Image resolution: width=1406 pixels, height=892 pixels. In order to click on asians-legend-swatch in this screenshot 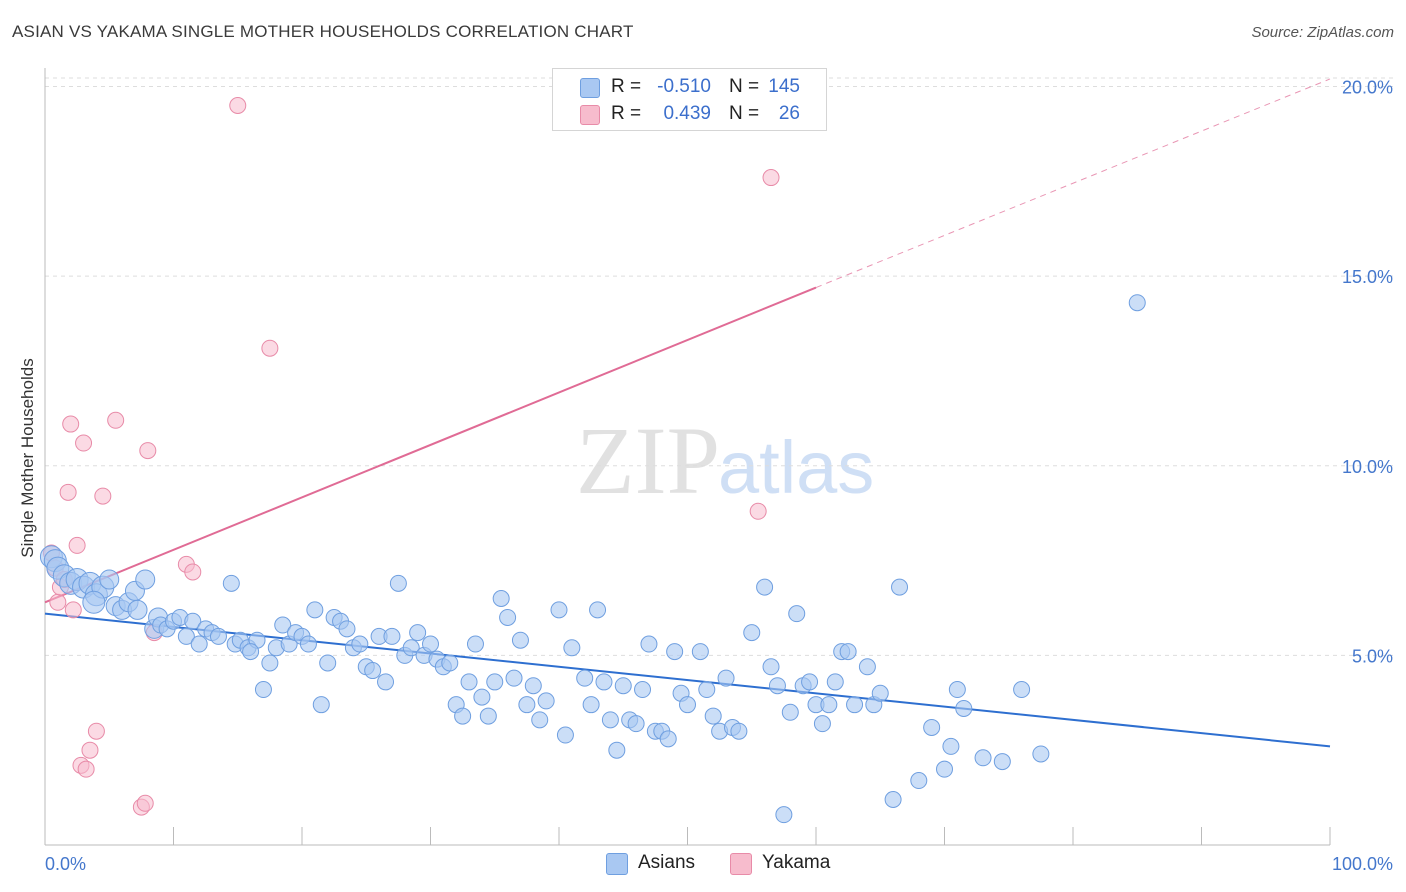, I will do `click(617, 864)`.